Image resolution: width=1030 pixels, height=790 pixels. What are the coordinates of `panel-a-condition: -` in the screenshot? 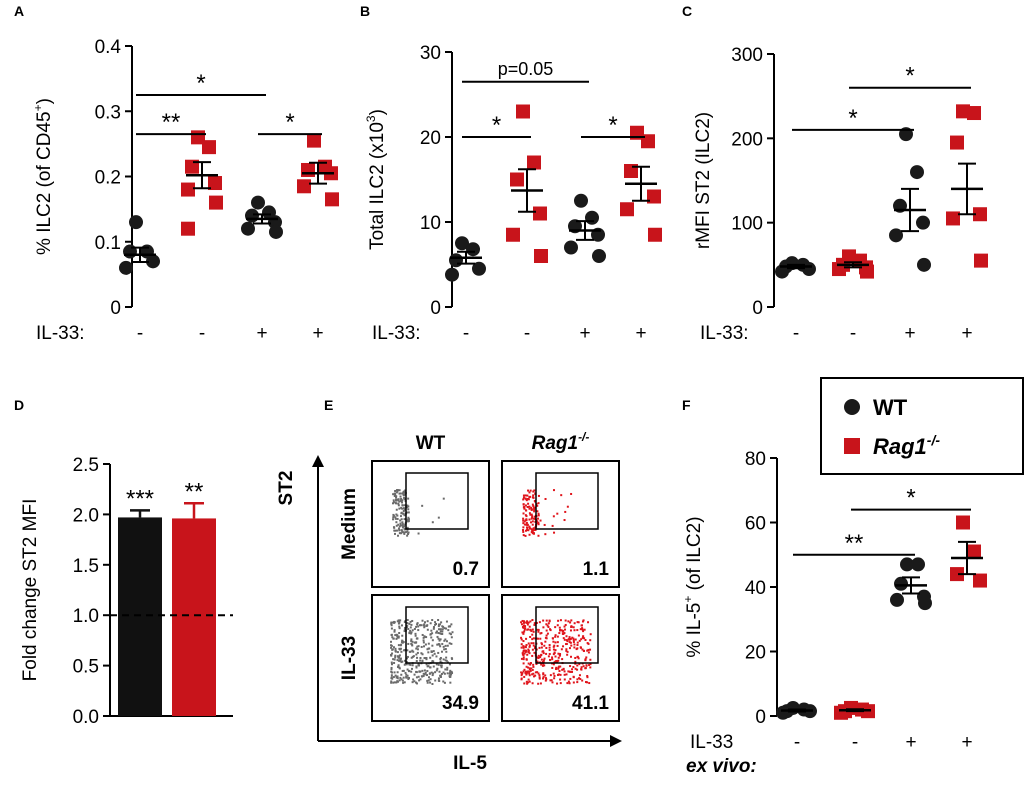 It's located at (140, 333).